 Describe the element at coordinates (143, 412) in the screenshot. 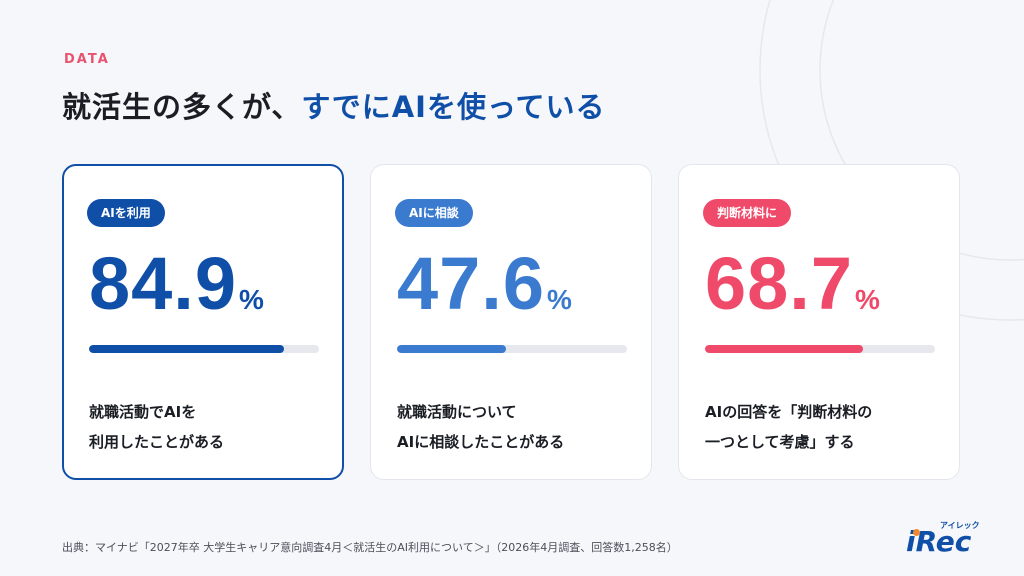

I see `description-line: 就職活動でAIを` at that location.